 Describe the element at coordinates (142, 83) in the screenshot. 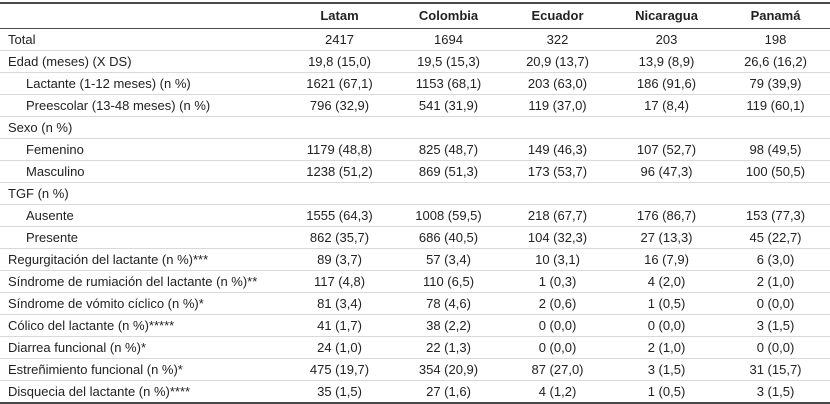

I see `row-label: Lactante (1-12 meses) (n %)` at that location.